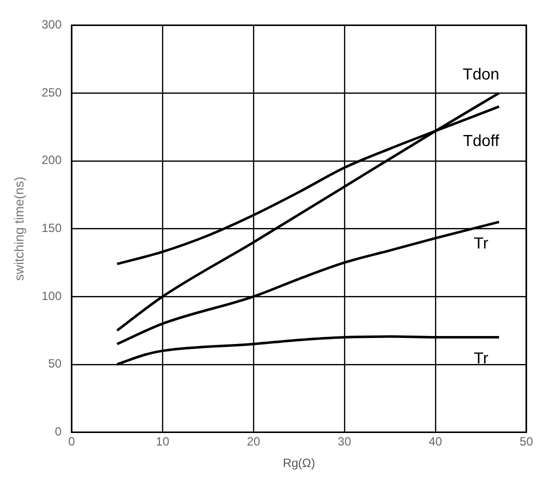 The width and height of the screenshot is (544, 483). Describe the element at coordinates (52, 25) in the screenshot. I see `y-tick-label: 300` at that location.